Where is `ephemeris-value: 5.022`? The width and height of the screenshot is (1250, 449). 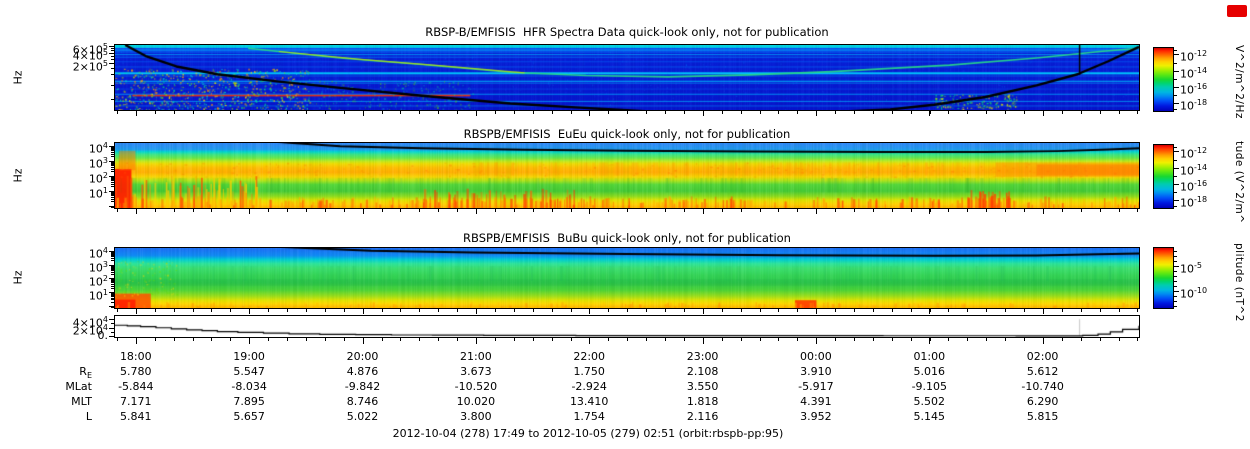 ephemeris-value: 5.022 is located at coordinates (362, 416).